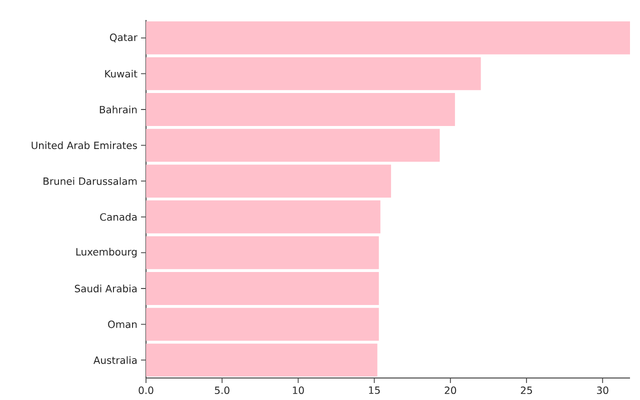  I want to click on x-tick-label: 0.0, so click(146, 390).